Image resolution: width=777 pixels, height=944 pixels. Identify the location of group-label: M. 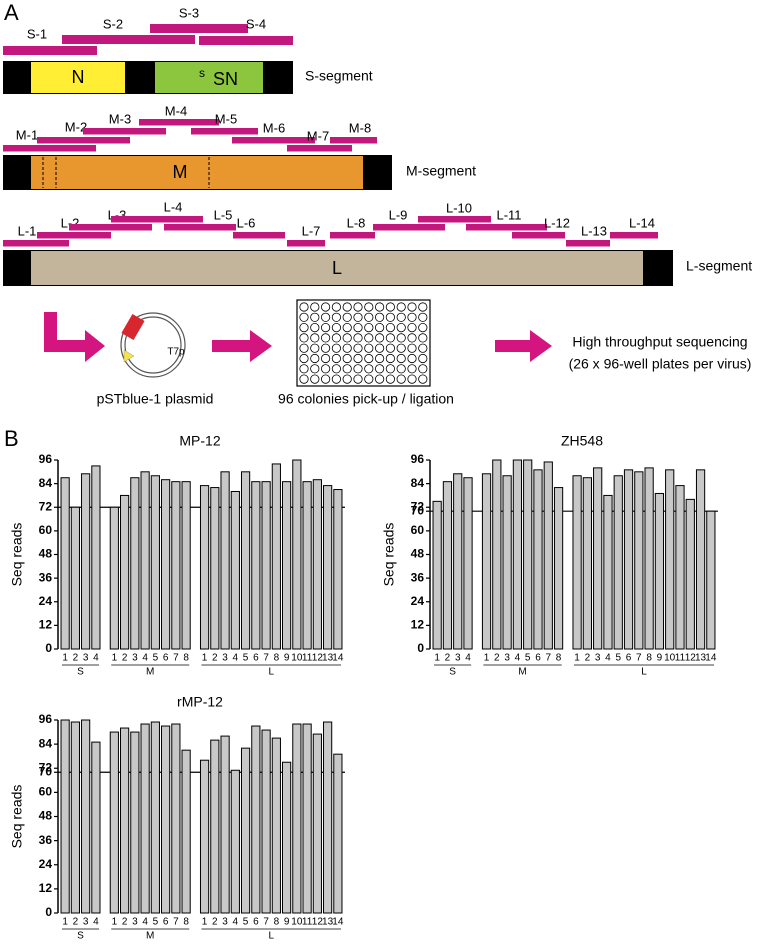
(150, 672).